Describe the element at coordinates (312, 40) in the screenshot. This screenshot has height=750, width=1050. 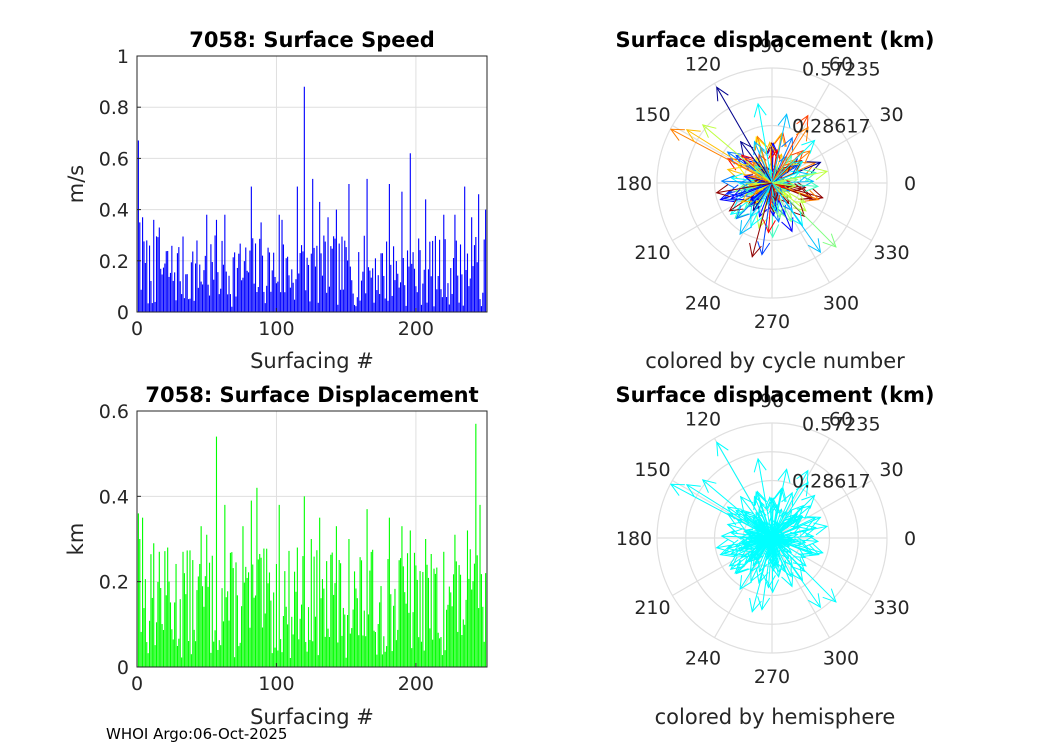
I see `speed-title: 7058: Surface Speed` at that location.